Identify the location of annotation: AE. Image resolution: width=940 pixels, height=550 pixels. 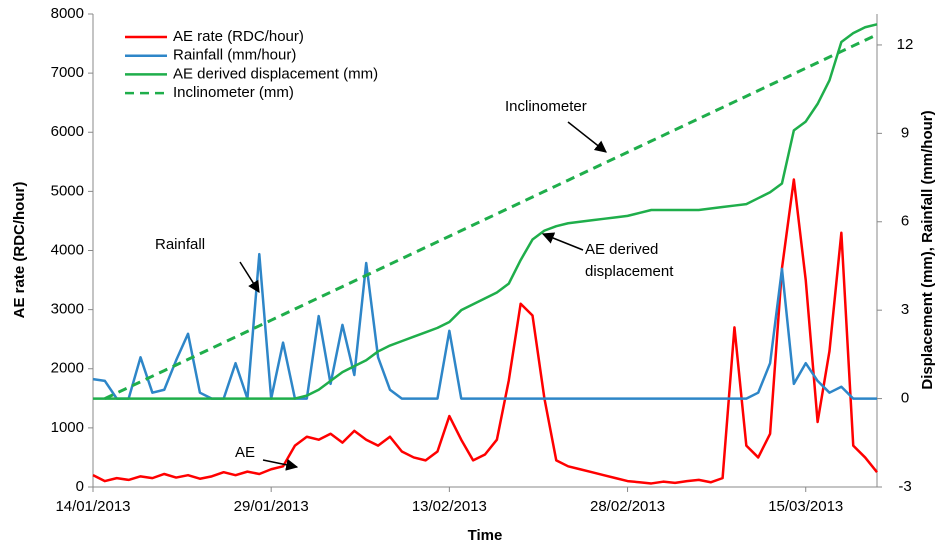
(245, 452).